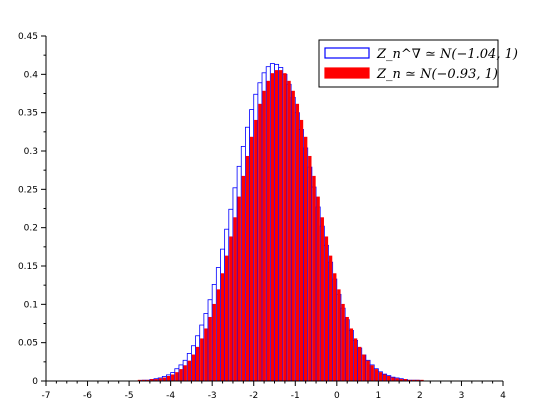 Image resolution: width=541 pixels, height=418 pixels. I want to click on x-tick-label: -6, so click(87, 396).